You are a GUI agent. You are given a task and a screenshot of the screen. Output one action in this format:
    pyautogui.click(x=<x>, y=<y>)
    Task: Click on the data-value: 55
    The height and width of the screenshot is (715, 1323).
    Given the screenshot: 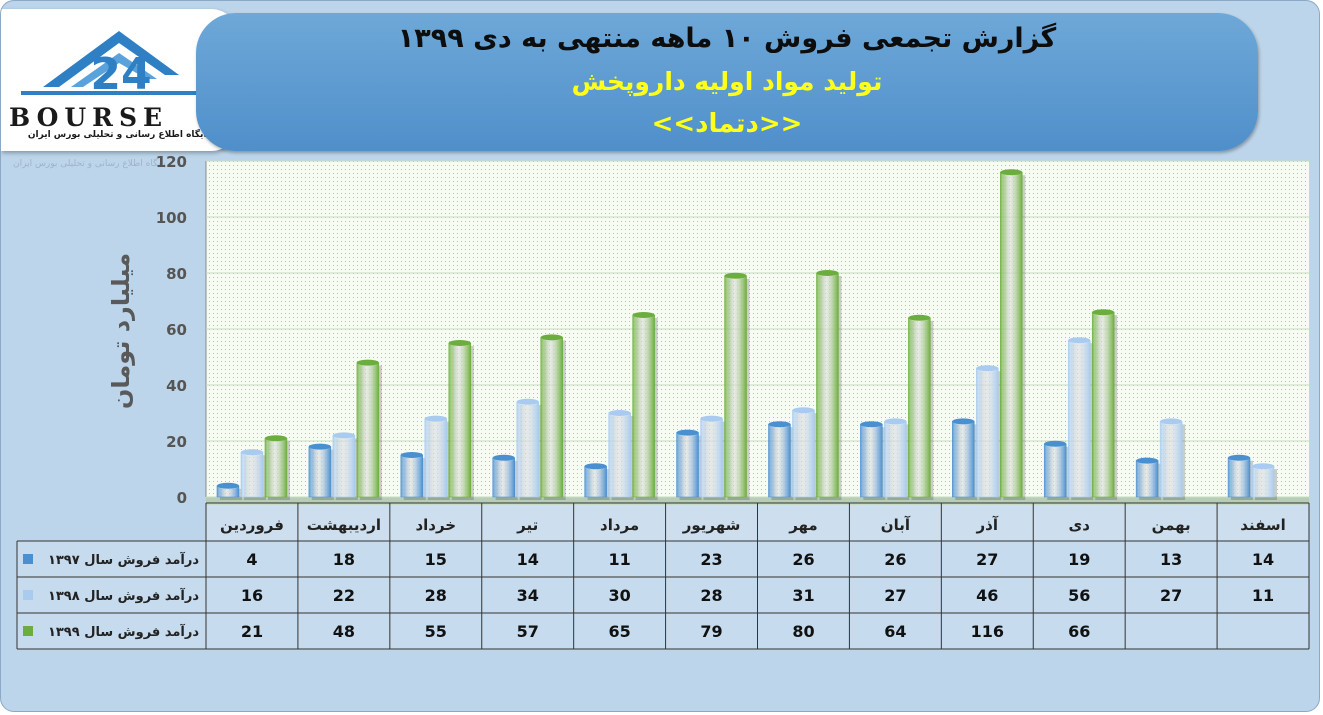 What is the action you would take?
    pyautogui.click(x=436, y=631)
    